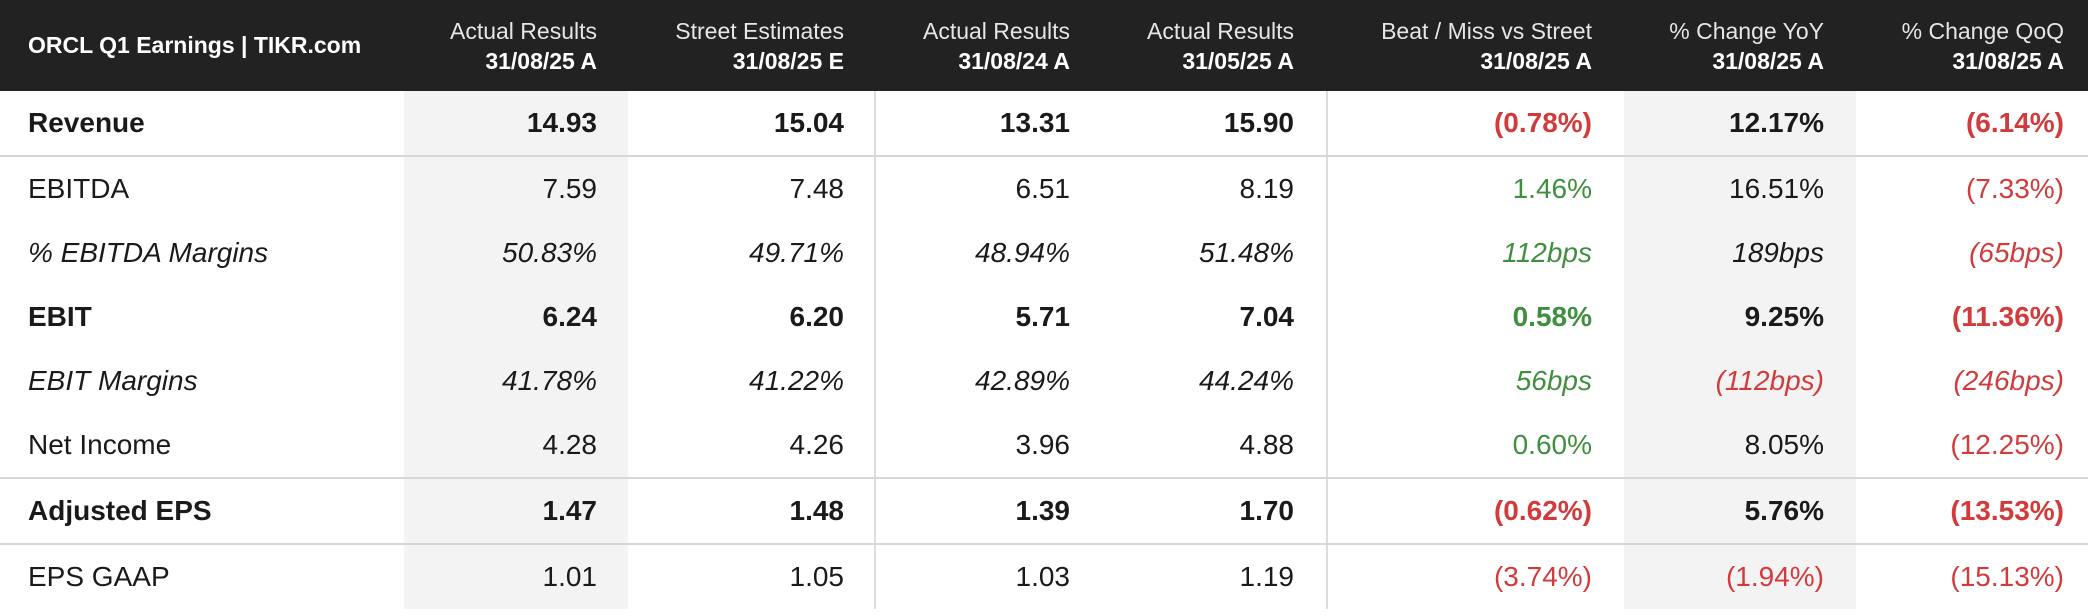 The image size is (2088, 616). What do you see at coordinates (788, 60) in the screenshot?
I see `column-header-date: 31/08/25 E` at bounding box center [788, 60].